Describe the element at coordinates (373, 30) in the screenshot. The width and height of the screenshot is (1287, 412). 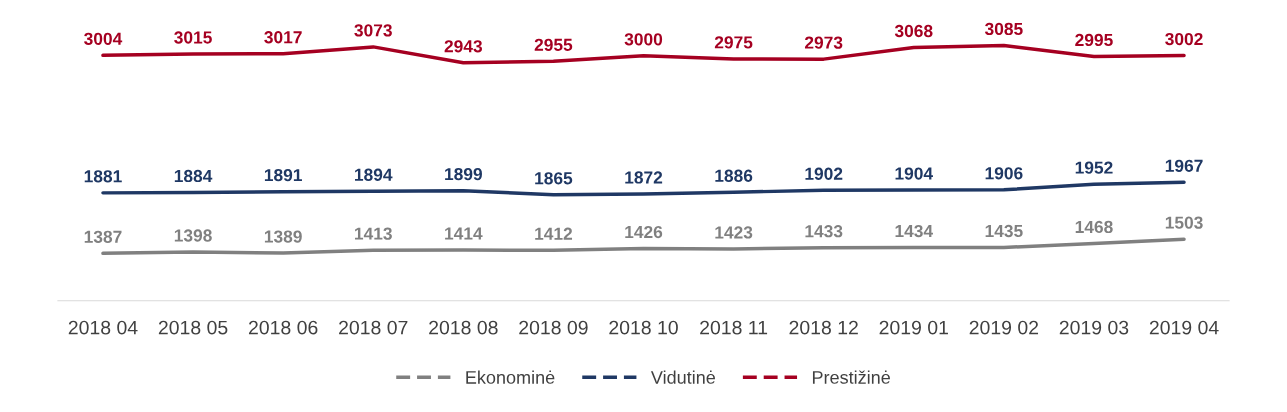
I see `data-label: 3073` at that location.